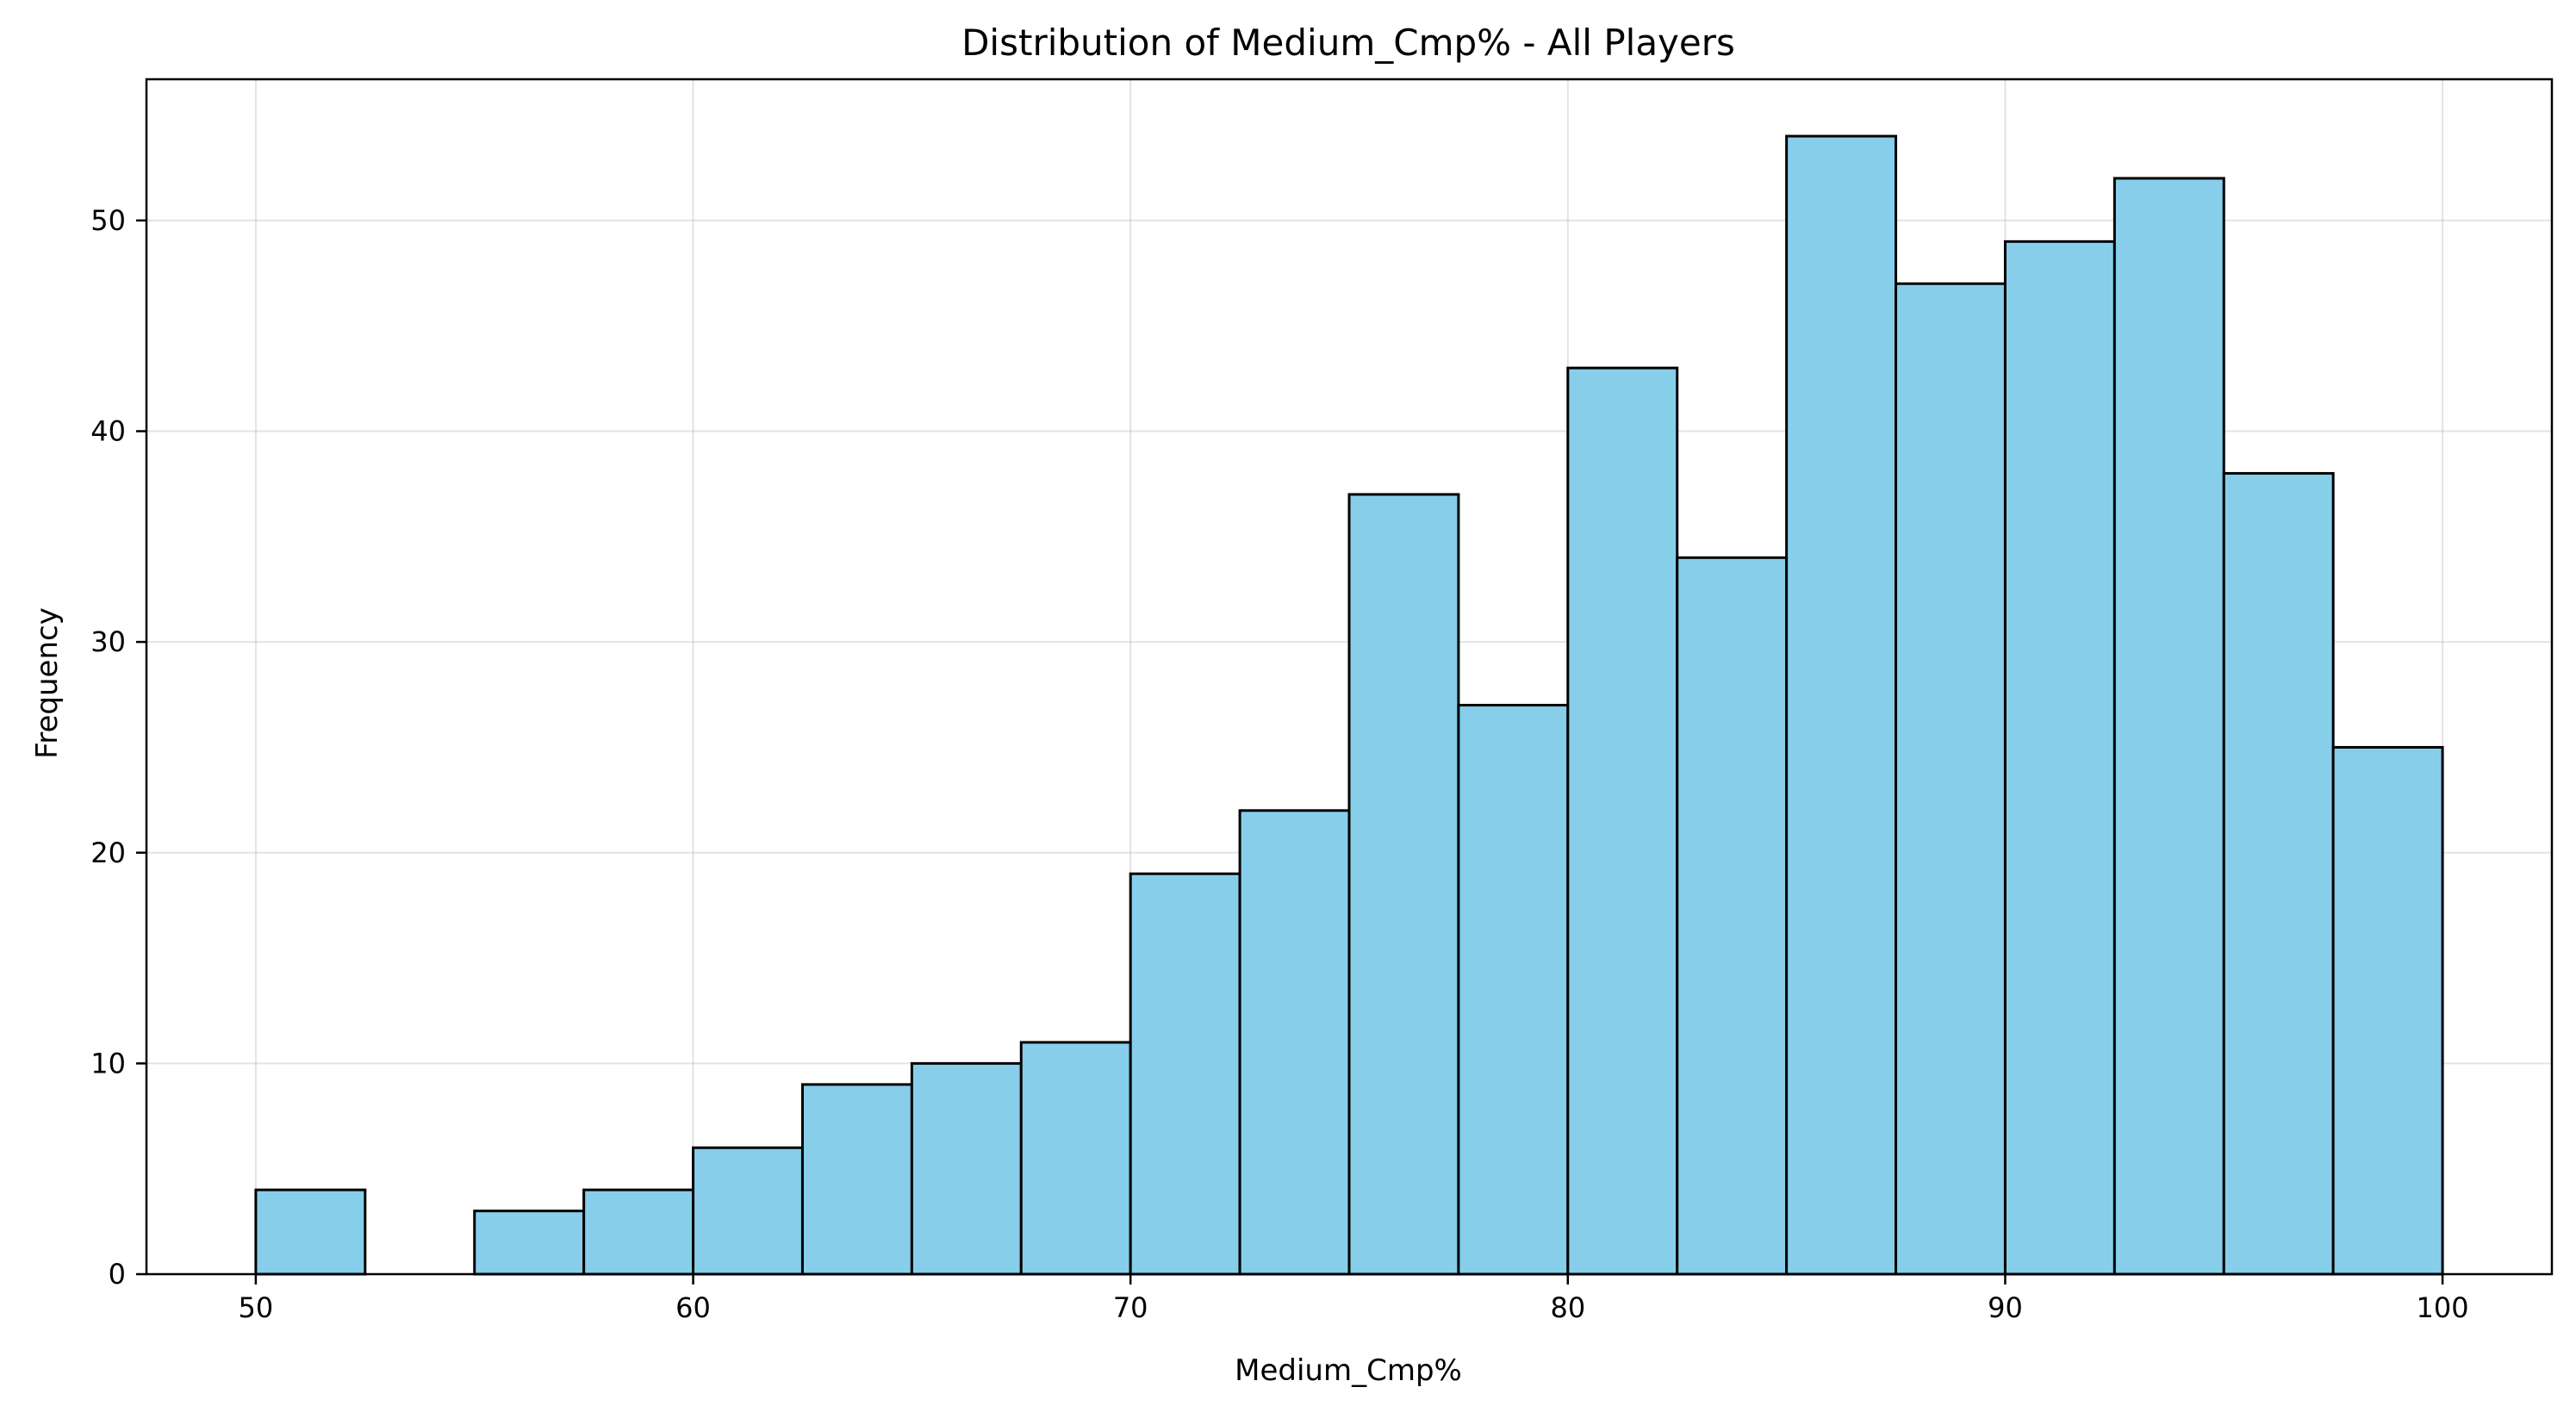 The width and height of the screenshot is (2576, 1412). Describe the element at coordinates (108, 432) in the screenshot. I see `y-tick-label: 40` at that location.